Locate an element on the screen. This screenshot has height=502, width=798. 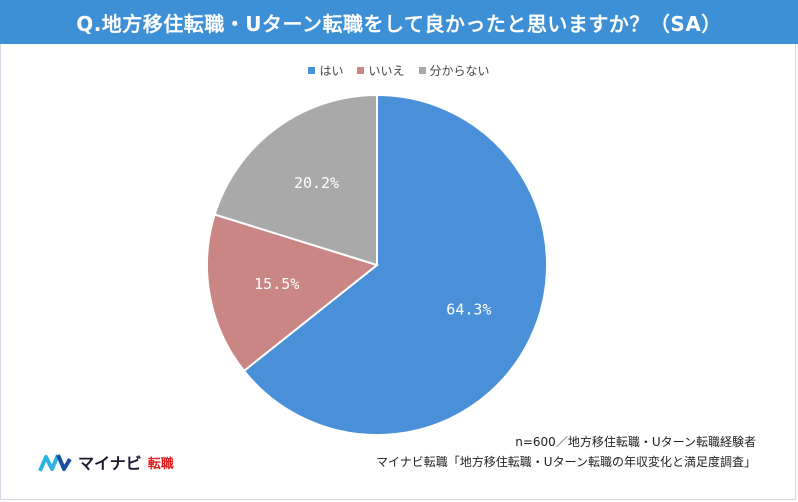
legend-label-yes: はい is located at coordinates (331, 71).